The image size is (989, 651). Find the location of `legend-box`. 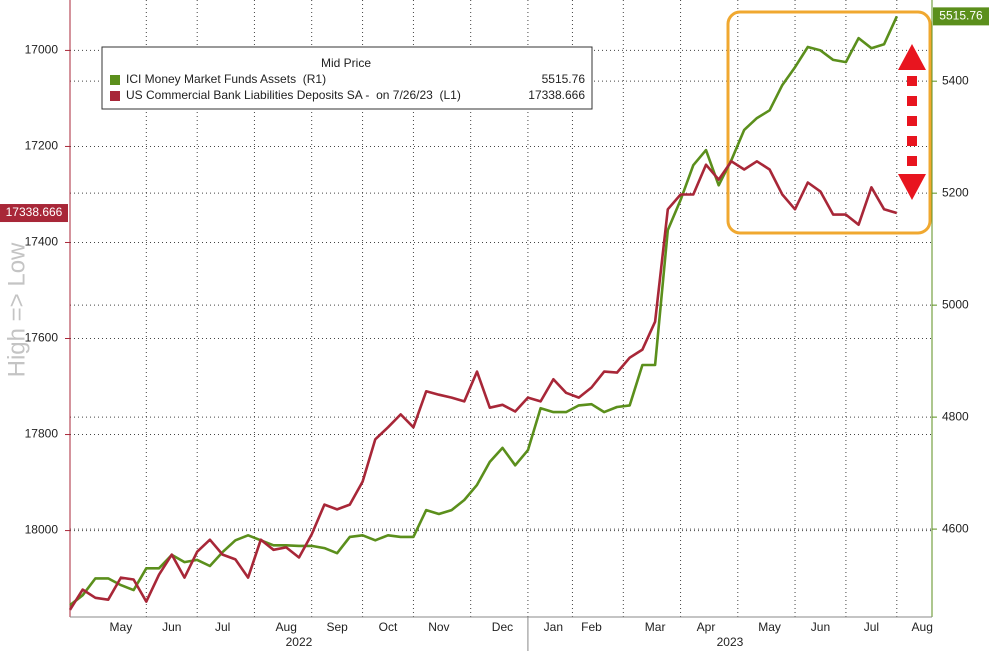

legend-box is located at coordinates (347, 78).